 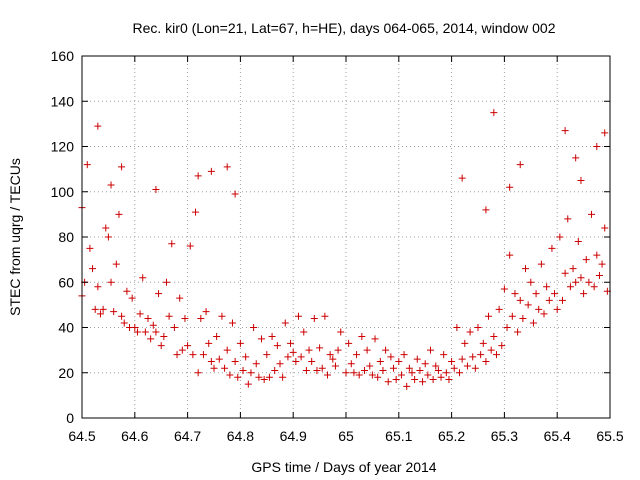 I want to click on x-tick-label: 65.2, so click(x=451, y=436).